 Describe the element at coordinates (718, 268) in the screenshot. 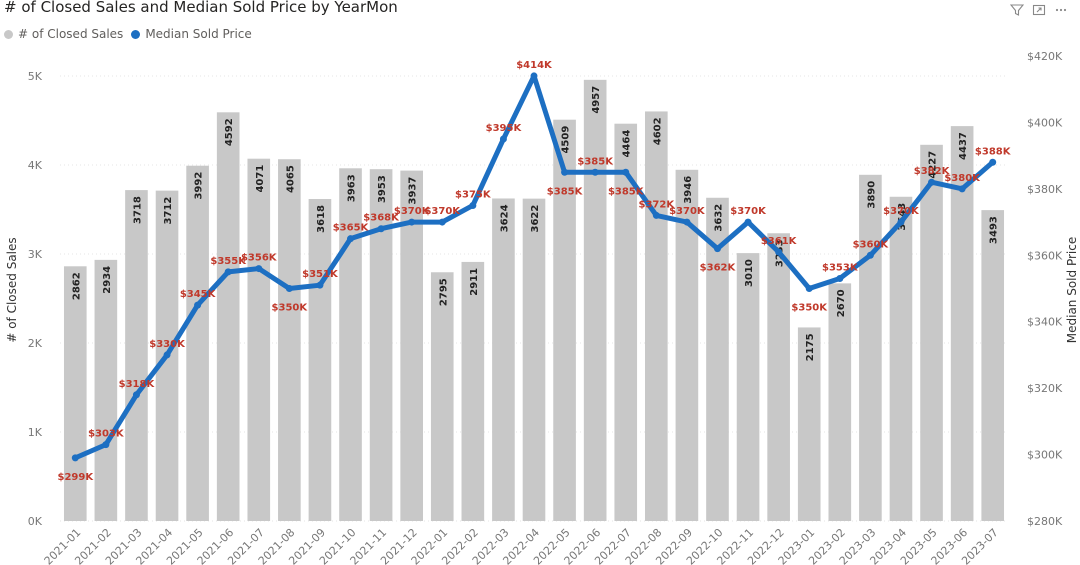

I see `line-data-label: $362K` at that location.